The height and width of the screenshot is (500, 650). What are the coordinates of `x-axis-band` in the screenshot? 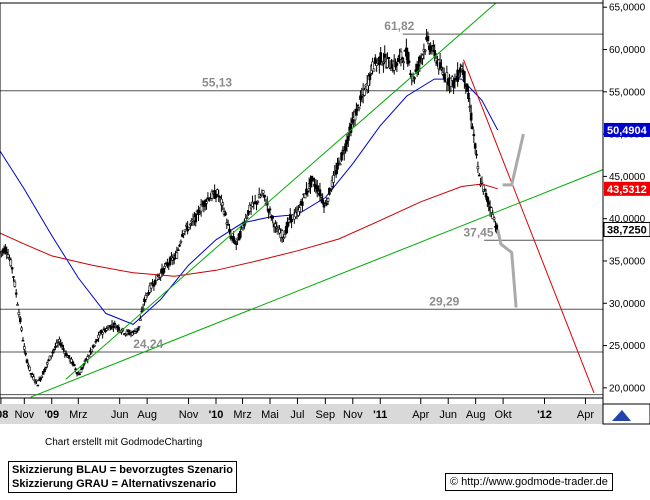 It's located at (325, 414).